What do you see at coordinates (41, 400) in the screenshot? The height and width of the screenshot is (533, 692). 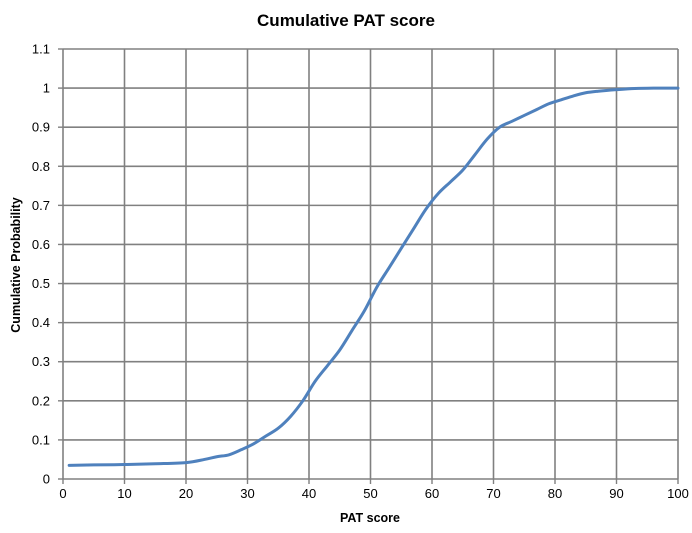 I see `y-tick-label: 0.2` at bounding box center [41, 400].